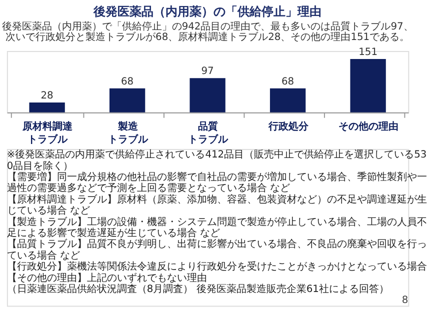 The height and width of the screenshot is (320, 427). I want to click on data-label: 97, so click(207, 72).